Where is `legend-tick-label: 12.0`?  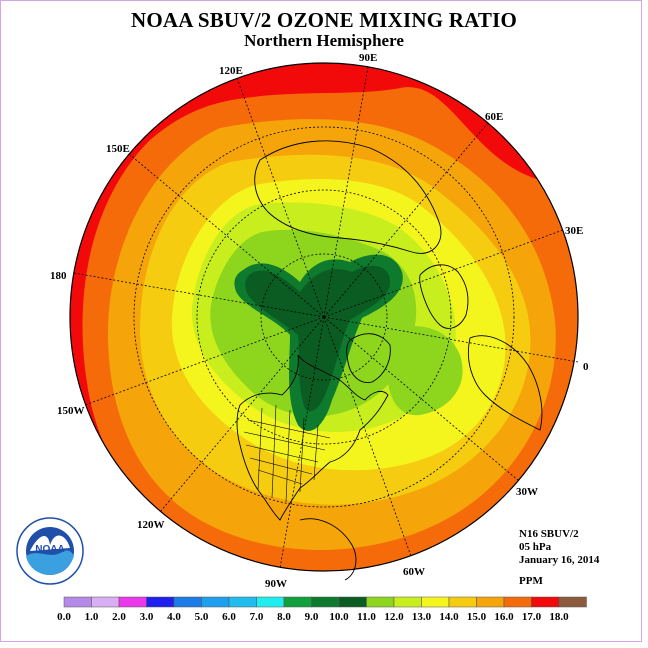
legend-tick-label: 12.0 is located at coordinates (394, 617).